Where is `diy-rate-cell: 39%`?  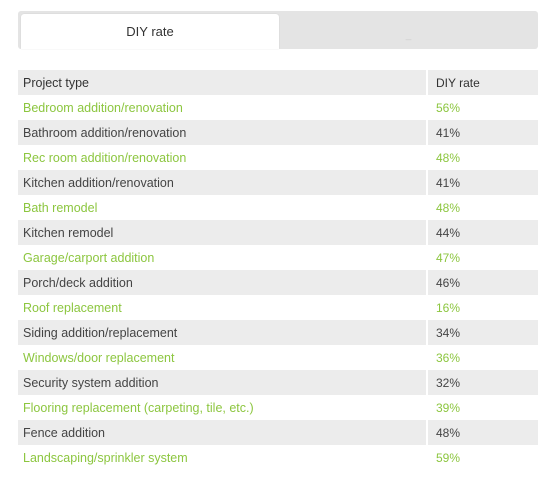
diy-rate-cell: 39% is located at coordinates (448, 407).